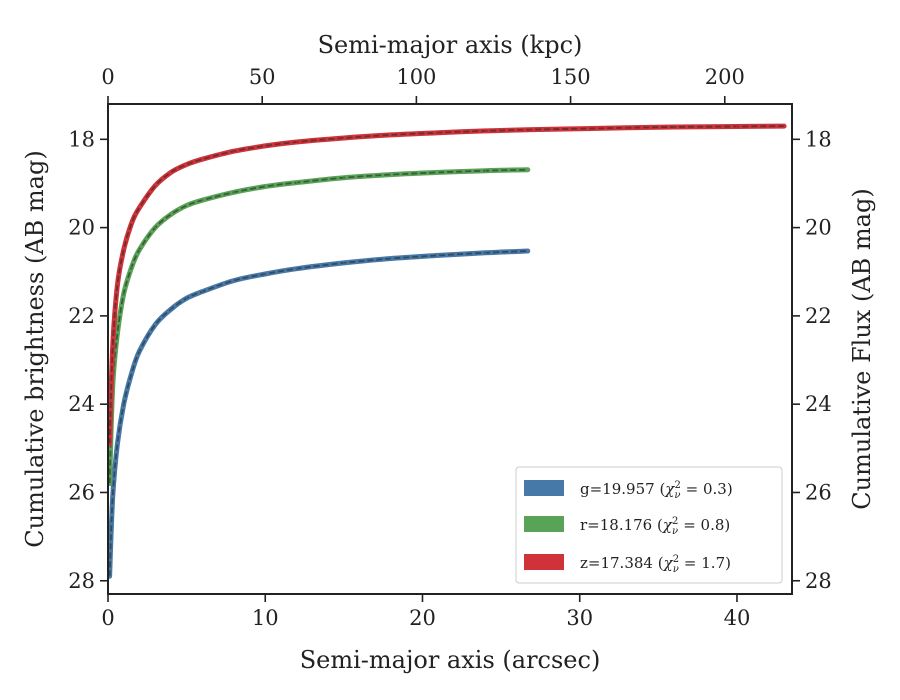 Image resolution: width=900 pixels, height=700 pixels. Describe the element at coordinates (544, 562) in the screenshot. I see `legend-swatch-z` at that location.